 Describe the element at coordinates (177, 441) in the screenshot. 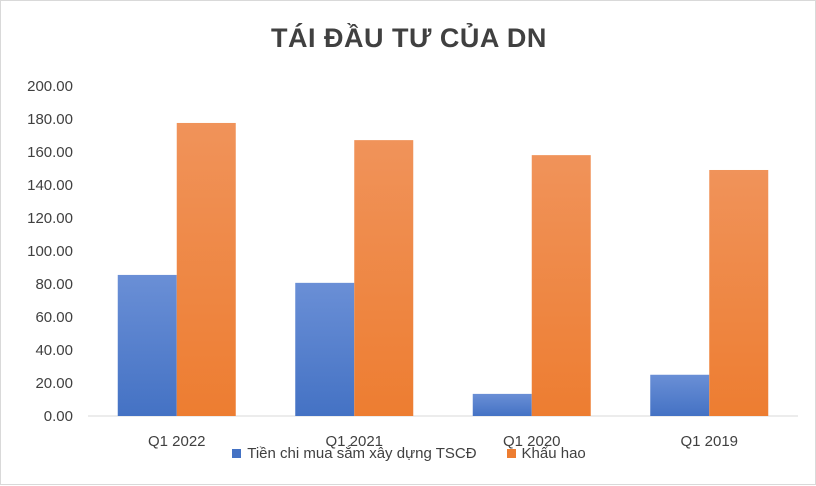

I see `x-tick-label: Q1 2022` at that location.